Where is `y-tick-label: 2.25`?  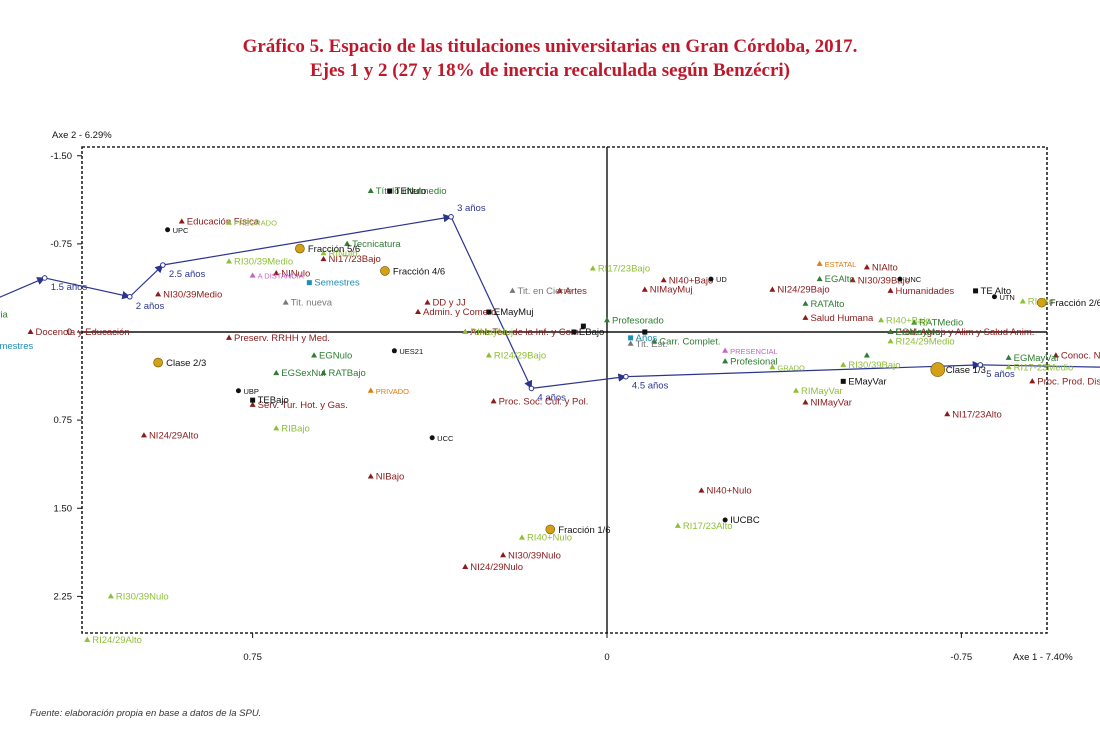 y-tick-label: 2.25 is located at coordinates (63, 596).